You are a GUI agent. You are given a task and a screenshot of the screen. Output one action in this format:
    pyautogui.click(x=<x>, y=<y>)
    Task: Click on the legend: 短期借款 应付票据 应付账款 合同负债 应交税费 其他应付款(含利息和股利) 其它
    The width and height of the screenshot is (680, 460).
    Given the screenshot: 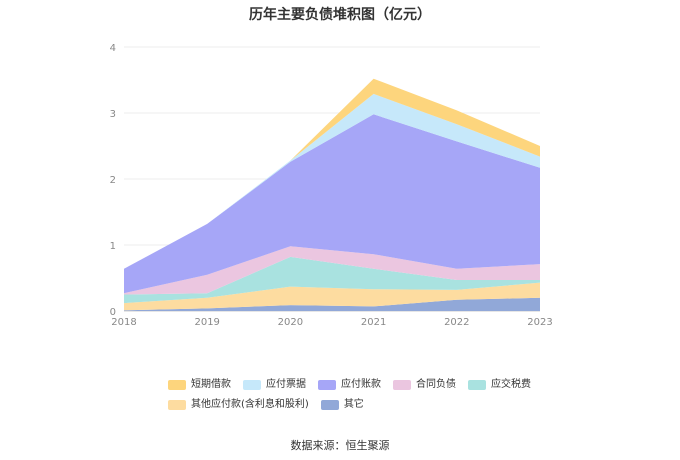 What is the action you would take?
    pyautogui.click(x=368, y=395)
    